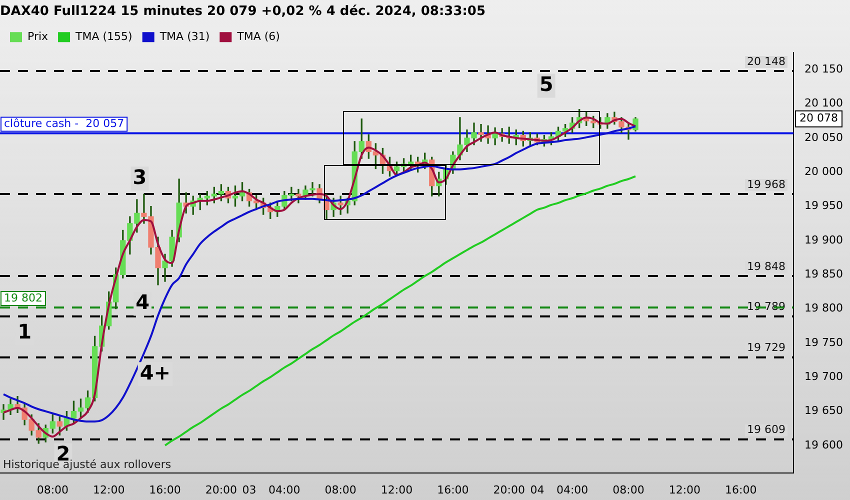  What do you see at coordinates (824, 274) in the screenshot?
I see `y-tick-label: 19 850` at bounding box center [824, 274].